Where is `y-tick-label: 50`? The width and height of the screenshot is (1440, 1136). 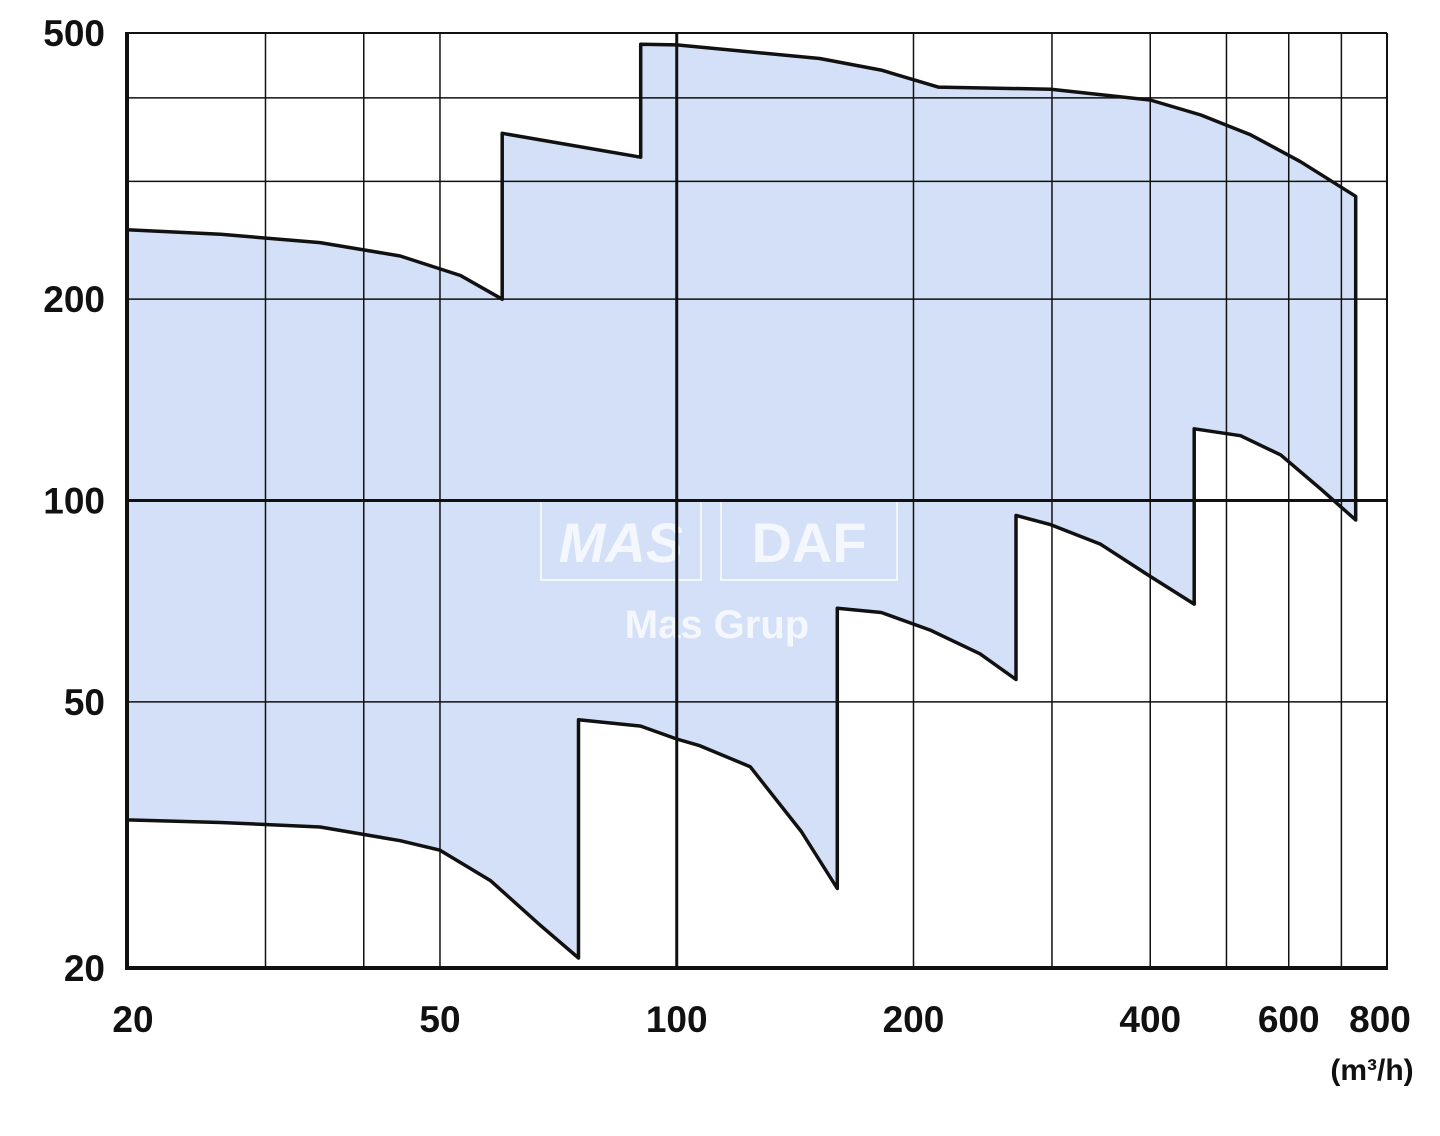 y-tick-label: 50 is located at coordinates (84, 702).